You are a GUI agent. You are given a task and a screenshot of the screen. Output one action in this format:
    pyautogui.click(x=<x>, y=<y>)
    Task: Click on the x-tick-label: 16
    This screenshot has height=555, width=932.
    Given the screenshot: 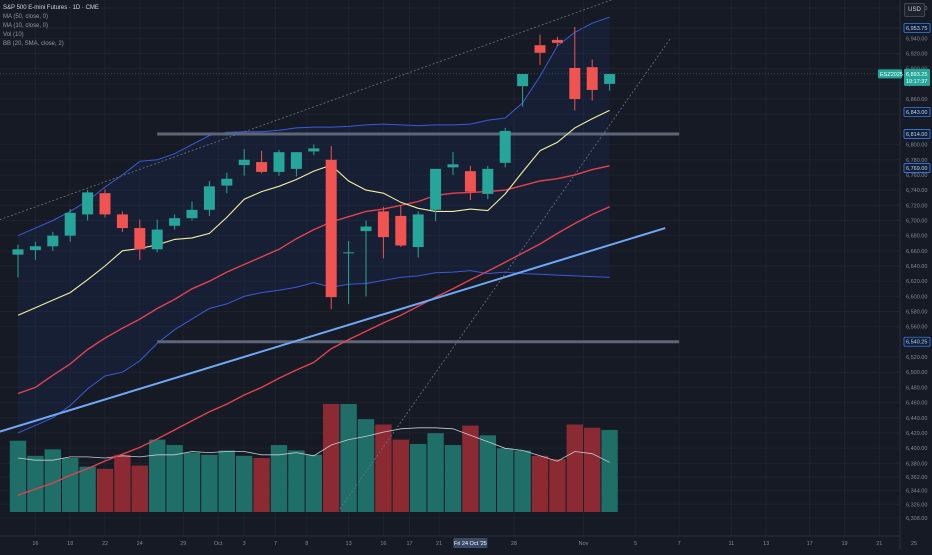 What is the action you would take?
    pyautogui.click(x=383, y=544)
    